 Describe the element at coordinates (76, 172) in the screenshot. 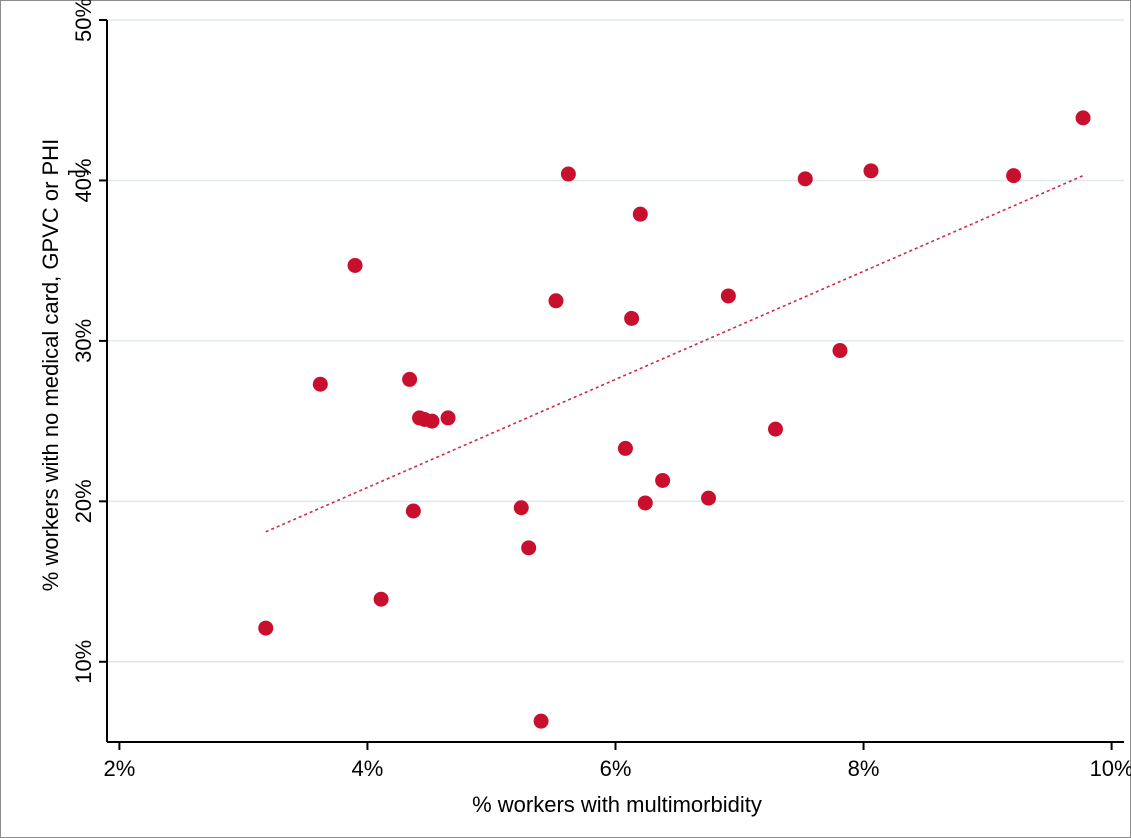

I see `y-axis-title-line2: ]` at that location.